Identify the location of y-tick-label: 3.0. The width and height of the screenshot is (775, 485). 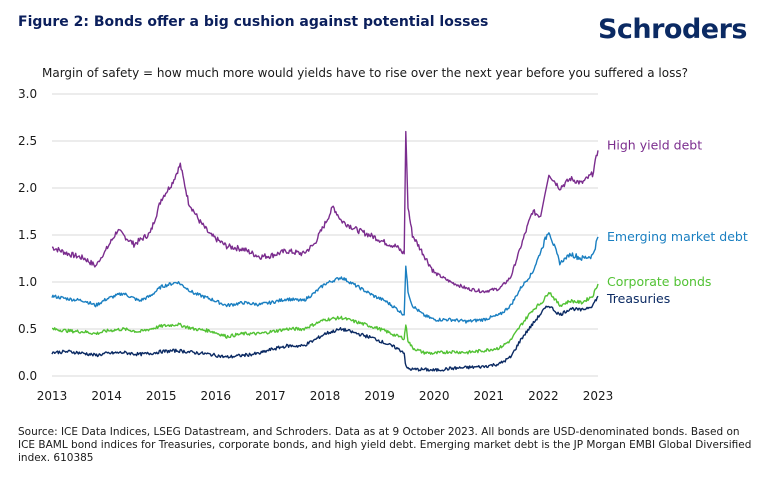
(27, 94).